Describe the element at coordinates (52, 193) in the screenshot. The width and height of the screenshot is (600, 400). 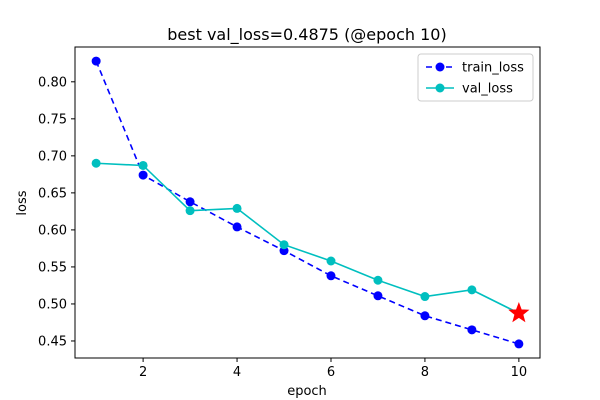
I see `y-tick-label: 0.65` at that location.